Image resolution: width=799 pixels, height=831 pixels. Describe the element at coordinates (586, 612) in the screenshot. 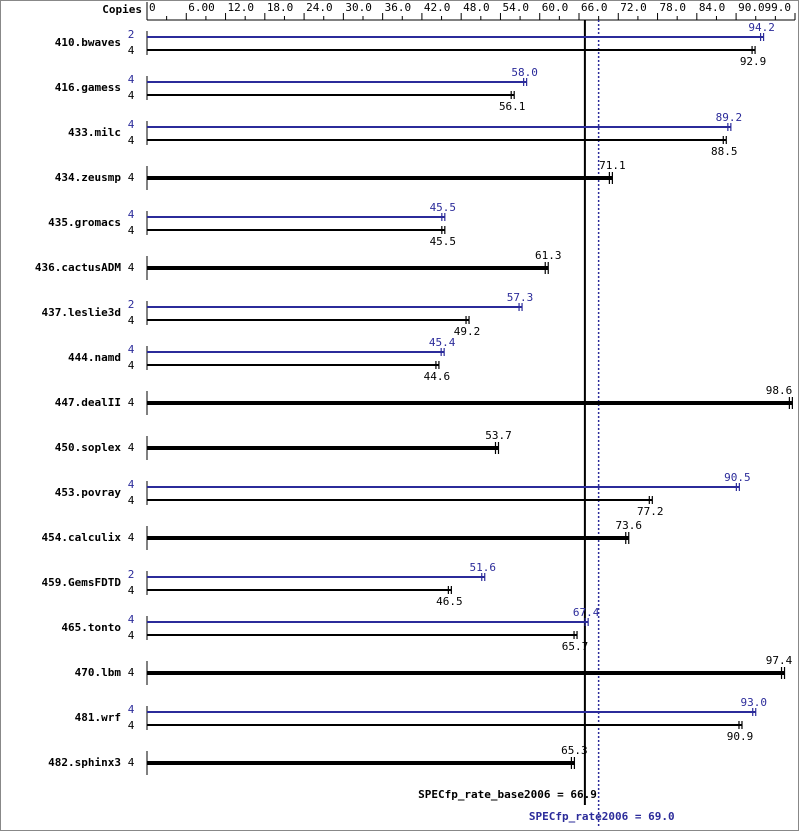

I see `peak-value-label: 67.4` at that location.